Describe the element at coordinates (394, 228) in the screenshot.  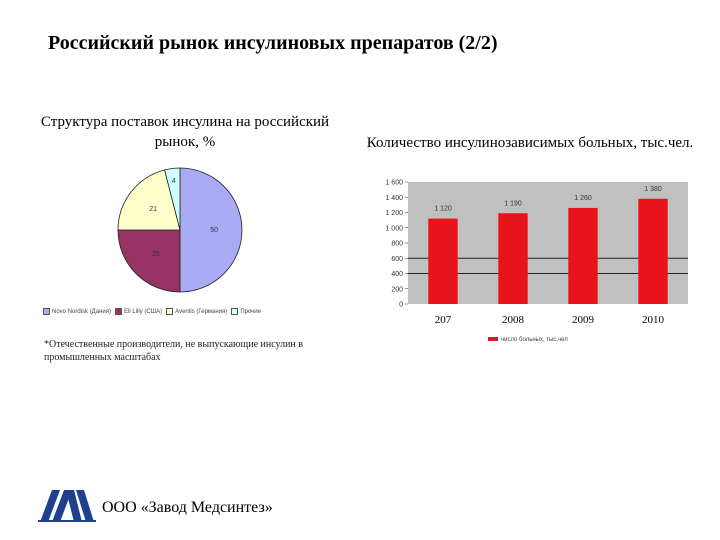
I see `y-tick-label: 1 000` at that location.